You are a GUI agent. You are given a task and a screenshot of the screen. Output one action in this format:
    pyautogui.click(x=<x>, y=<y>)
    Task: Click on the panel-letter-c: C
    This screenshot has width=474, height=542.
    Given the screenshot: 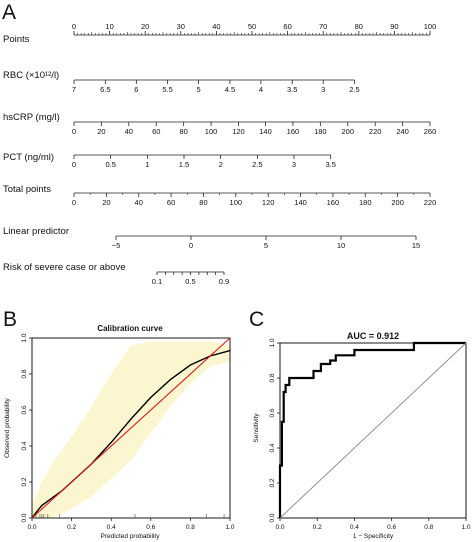 What is the action you would take?
    pyautogui.click(x=256, y=319)
    